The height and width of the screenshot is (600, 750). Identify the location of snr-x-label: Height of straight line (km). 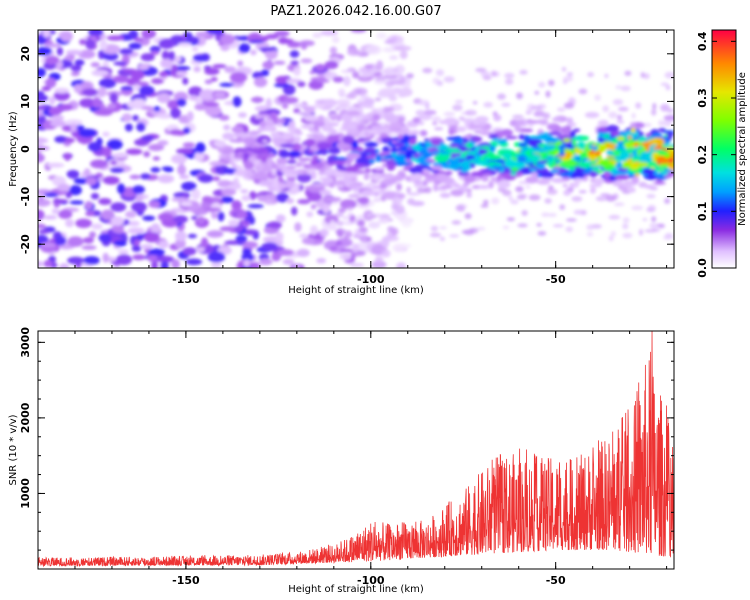
(356, 589).